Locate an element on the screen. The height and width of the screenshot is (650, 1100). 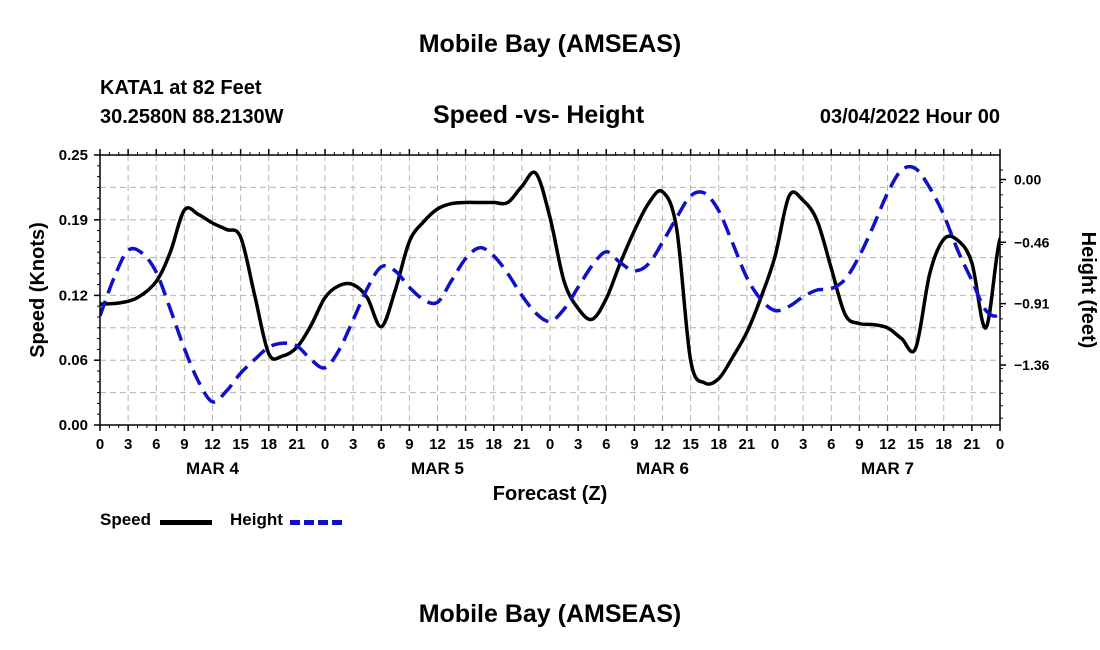
y-left-tick-label: 0.06 is located at coordinates (73, 360).